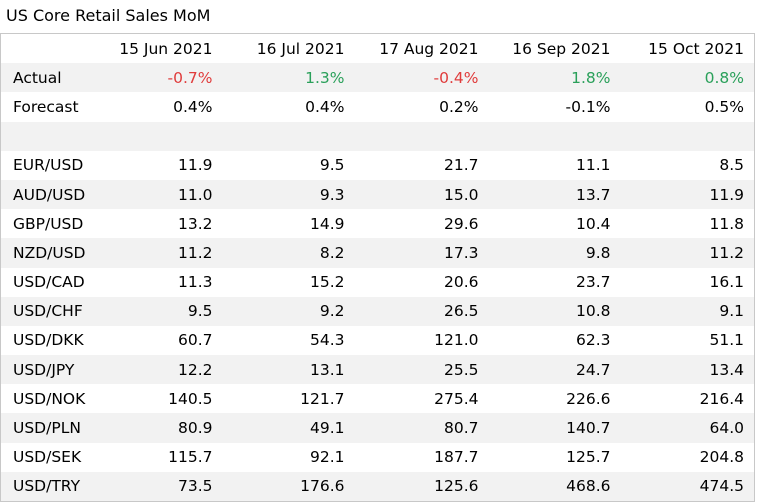 The width and height of the screenshot is (758, 503). I want to click on table-cell: 13.7, so click(554, 194).